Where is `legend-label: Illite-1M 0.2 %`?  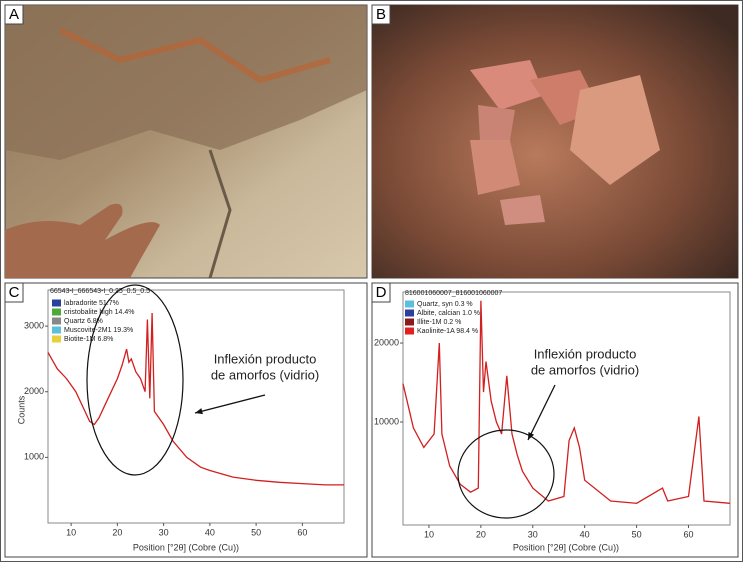
legend-label: Illite-1M 0.2 % is located at coordinates (439, 322).